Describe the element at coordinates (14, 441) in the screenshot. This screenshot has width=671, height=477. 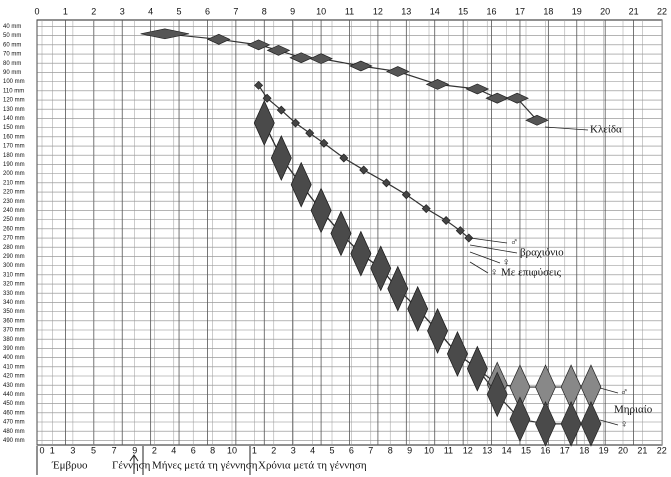
I see `y-tick-label: 490 mm` at that location.